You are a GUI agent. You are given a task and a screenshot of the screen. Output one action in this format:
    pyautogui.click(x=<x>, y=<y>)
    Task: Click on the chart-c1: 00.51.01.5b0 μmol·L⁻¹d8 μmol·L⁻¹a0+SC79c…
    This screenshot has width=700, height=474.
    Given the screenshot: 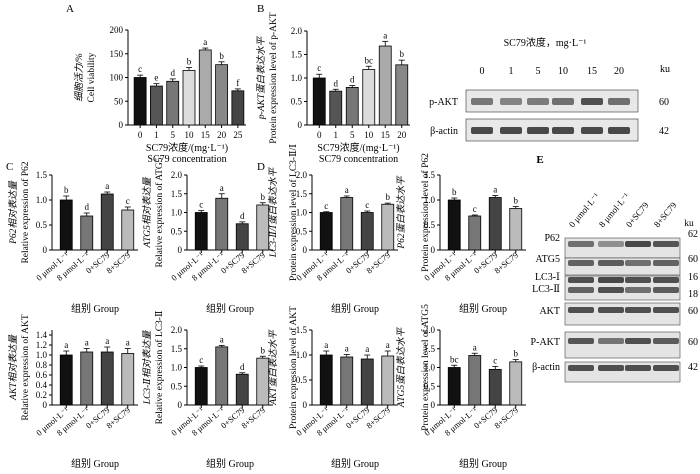 What is the action you would take?
    pyautogui.click(x=73, y=238)
    